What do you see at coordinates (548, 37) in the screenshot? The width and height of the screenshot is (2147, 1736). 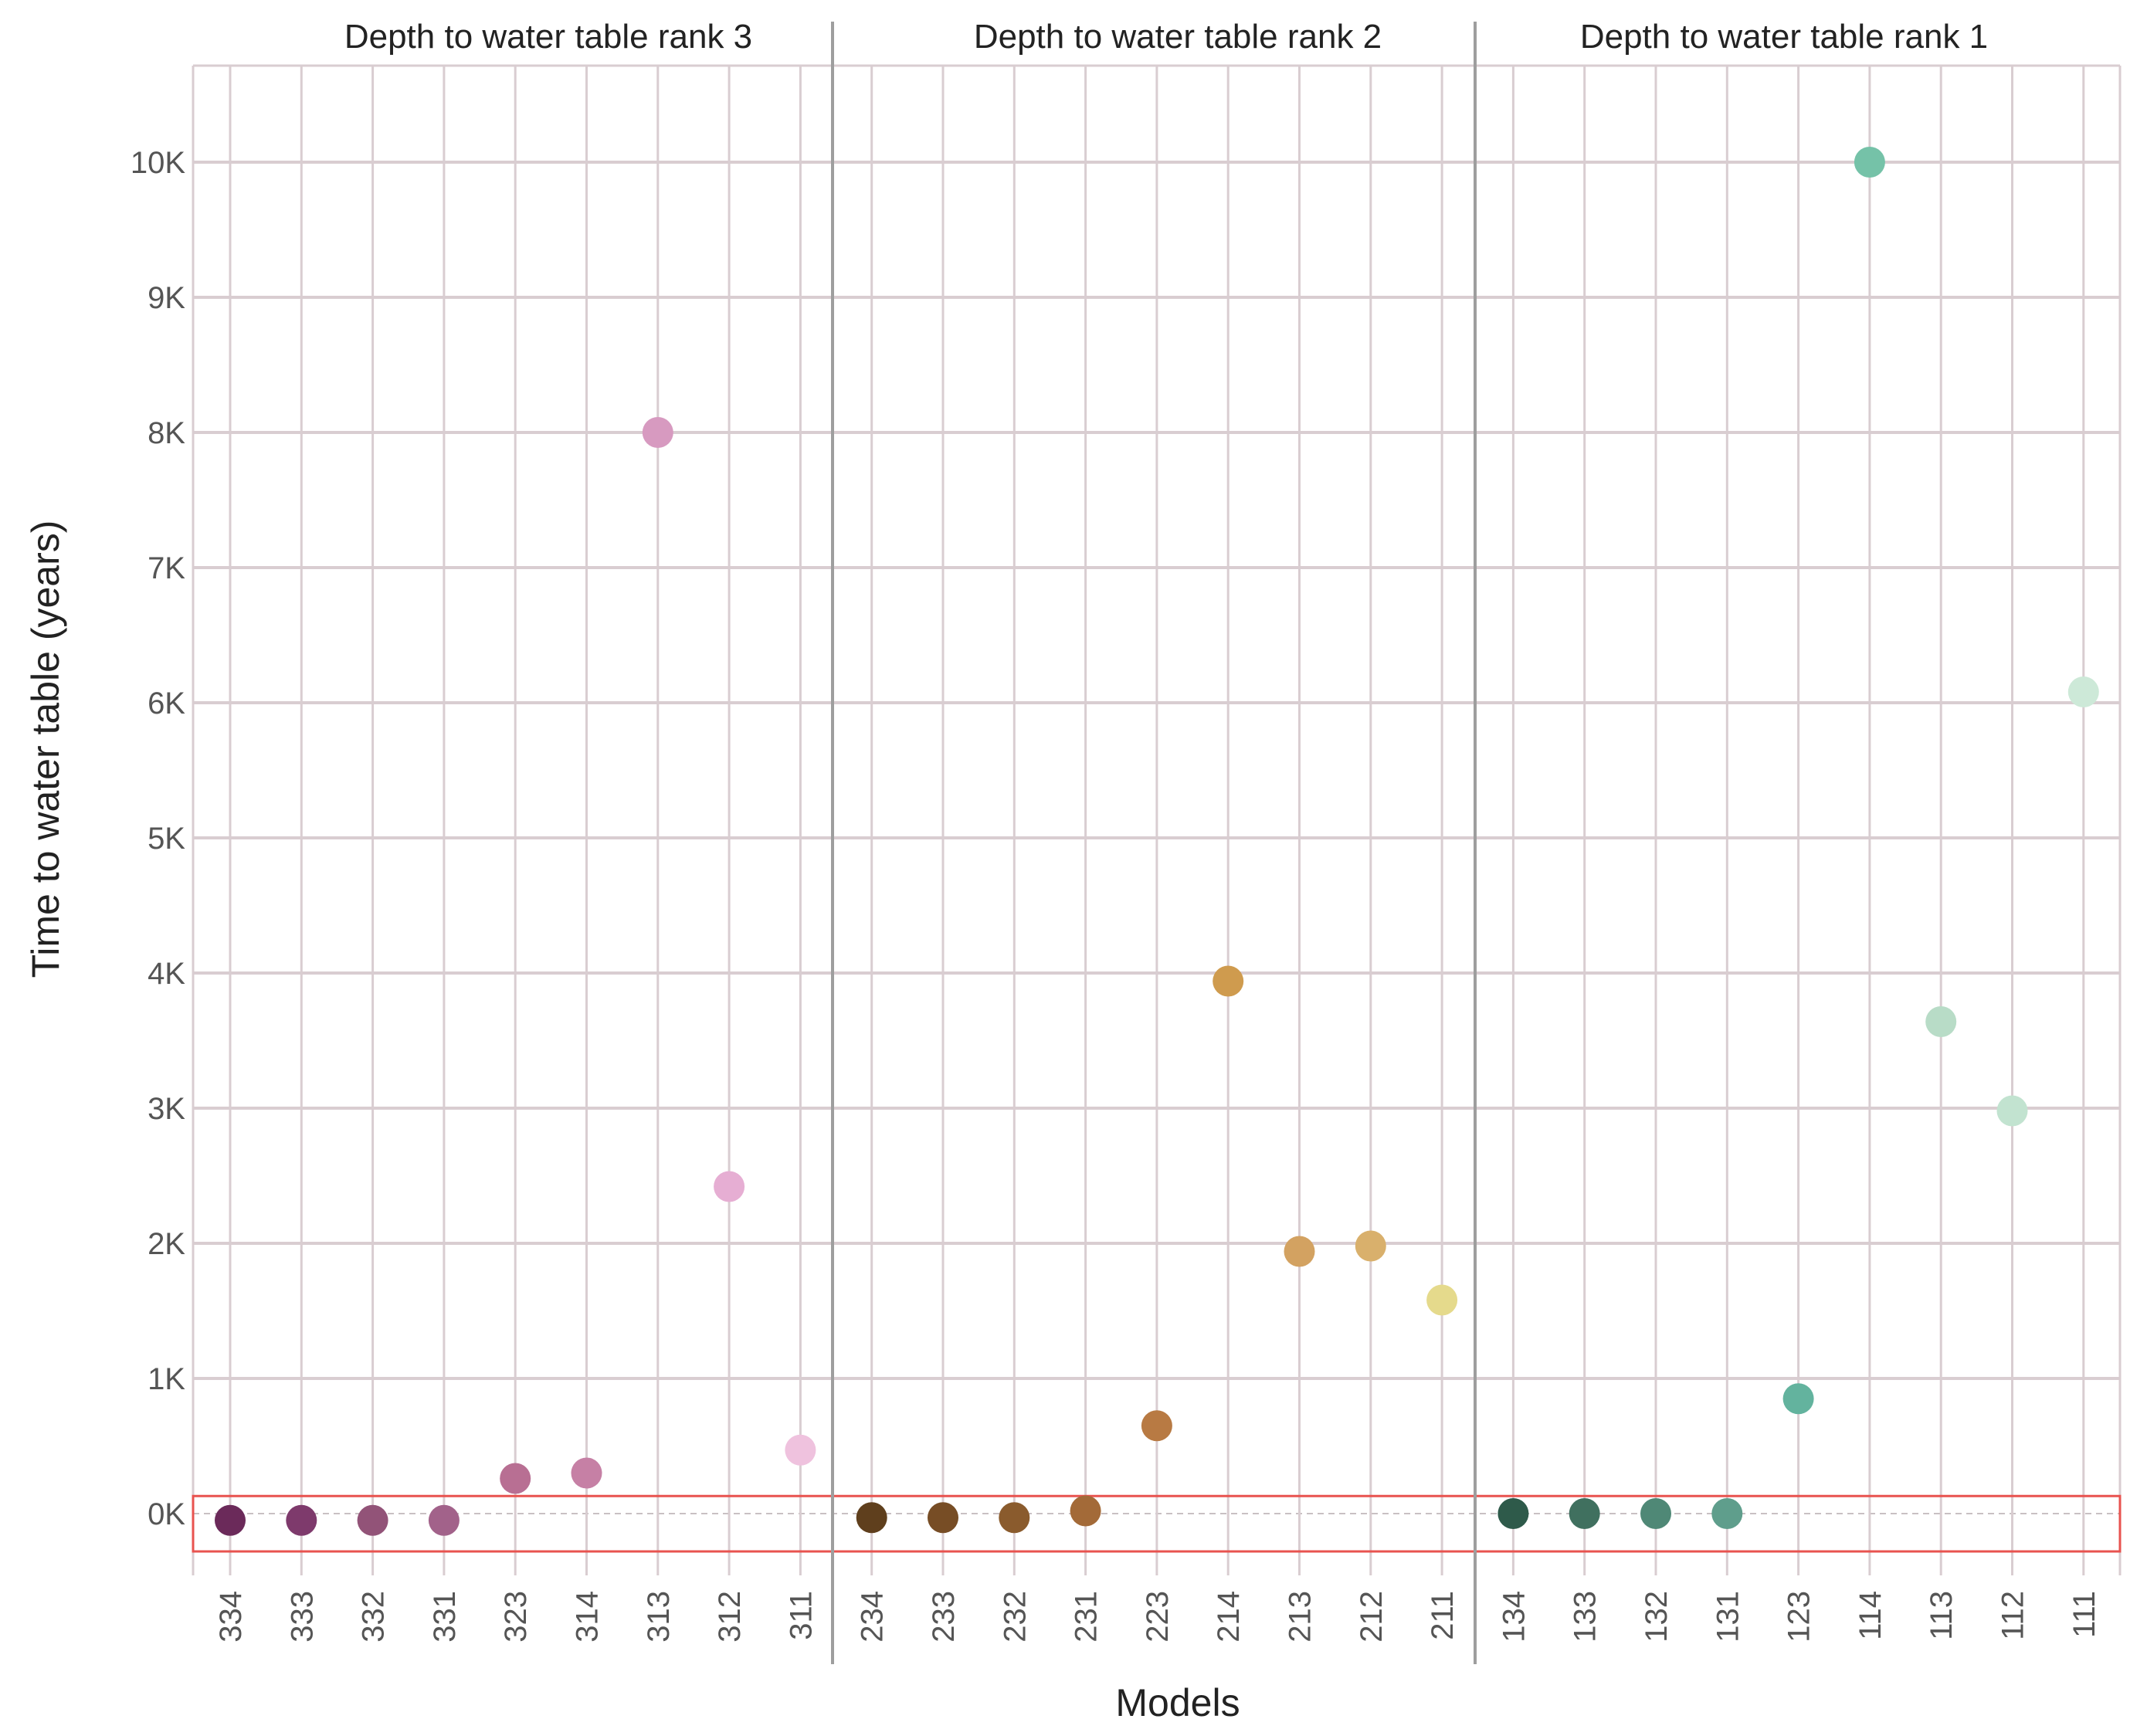 I see `panel-title: Depth to water table rank 3` at bounding box center [548, 37].